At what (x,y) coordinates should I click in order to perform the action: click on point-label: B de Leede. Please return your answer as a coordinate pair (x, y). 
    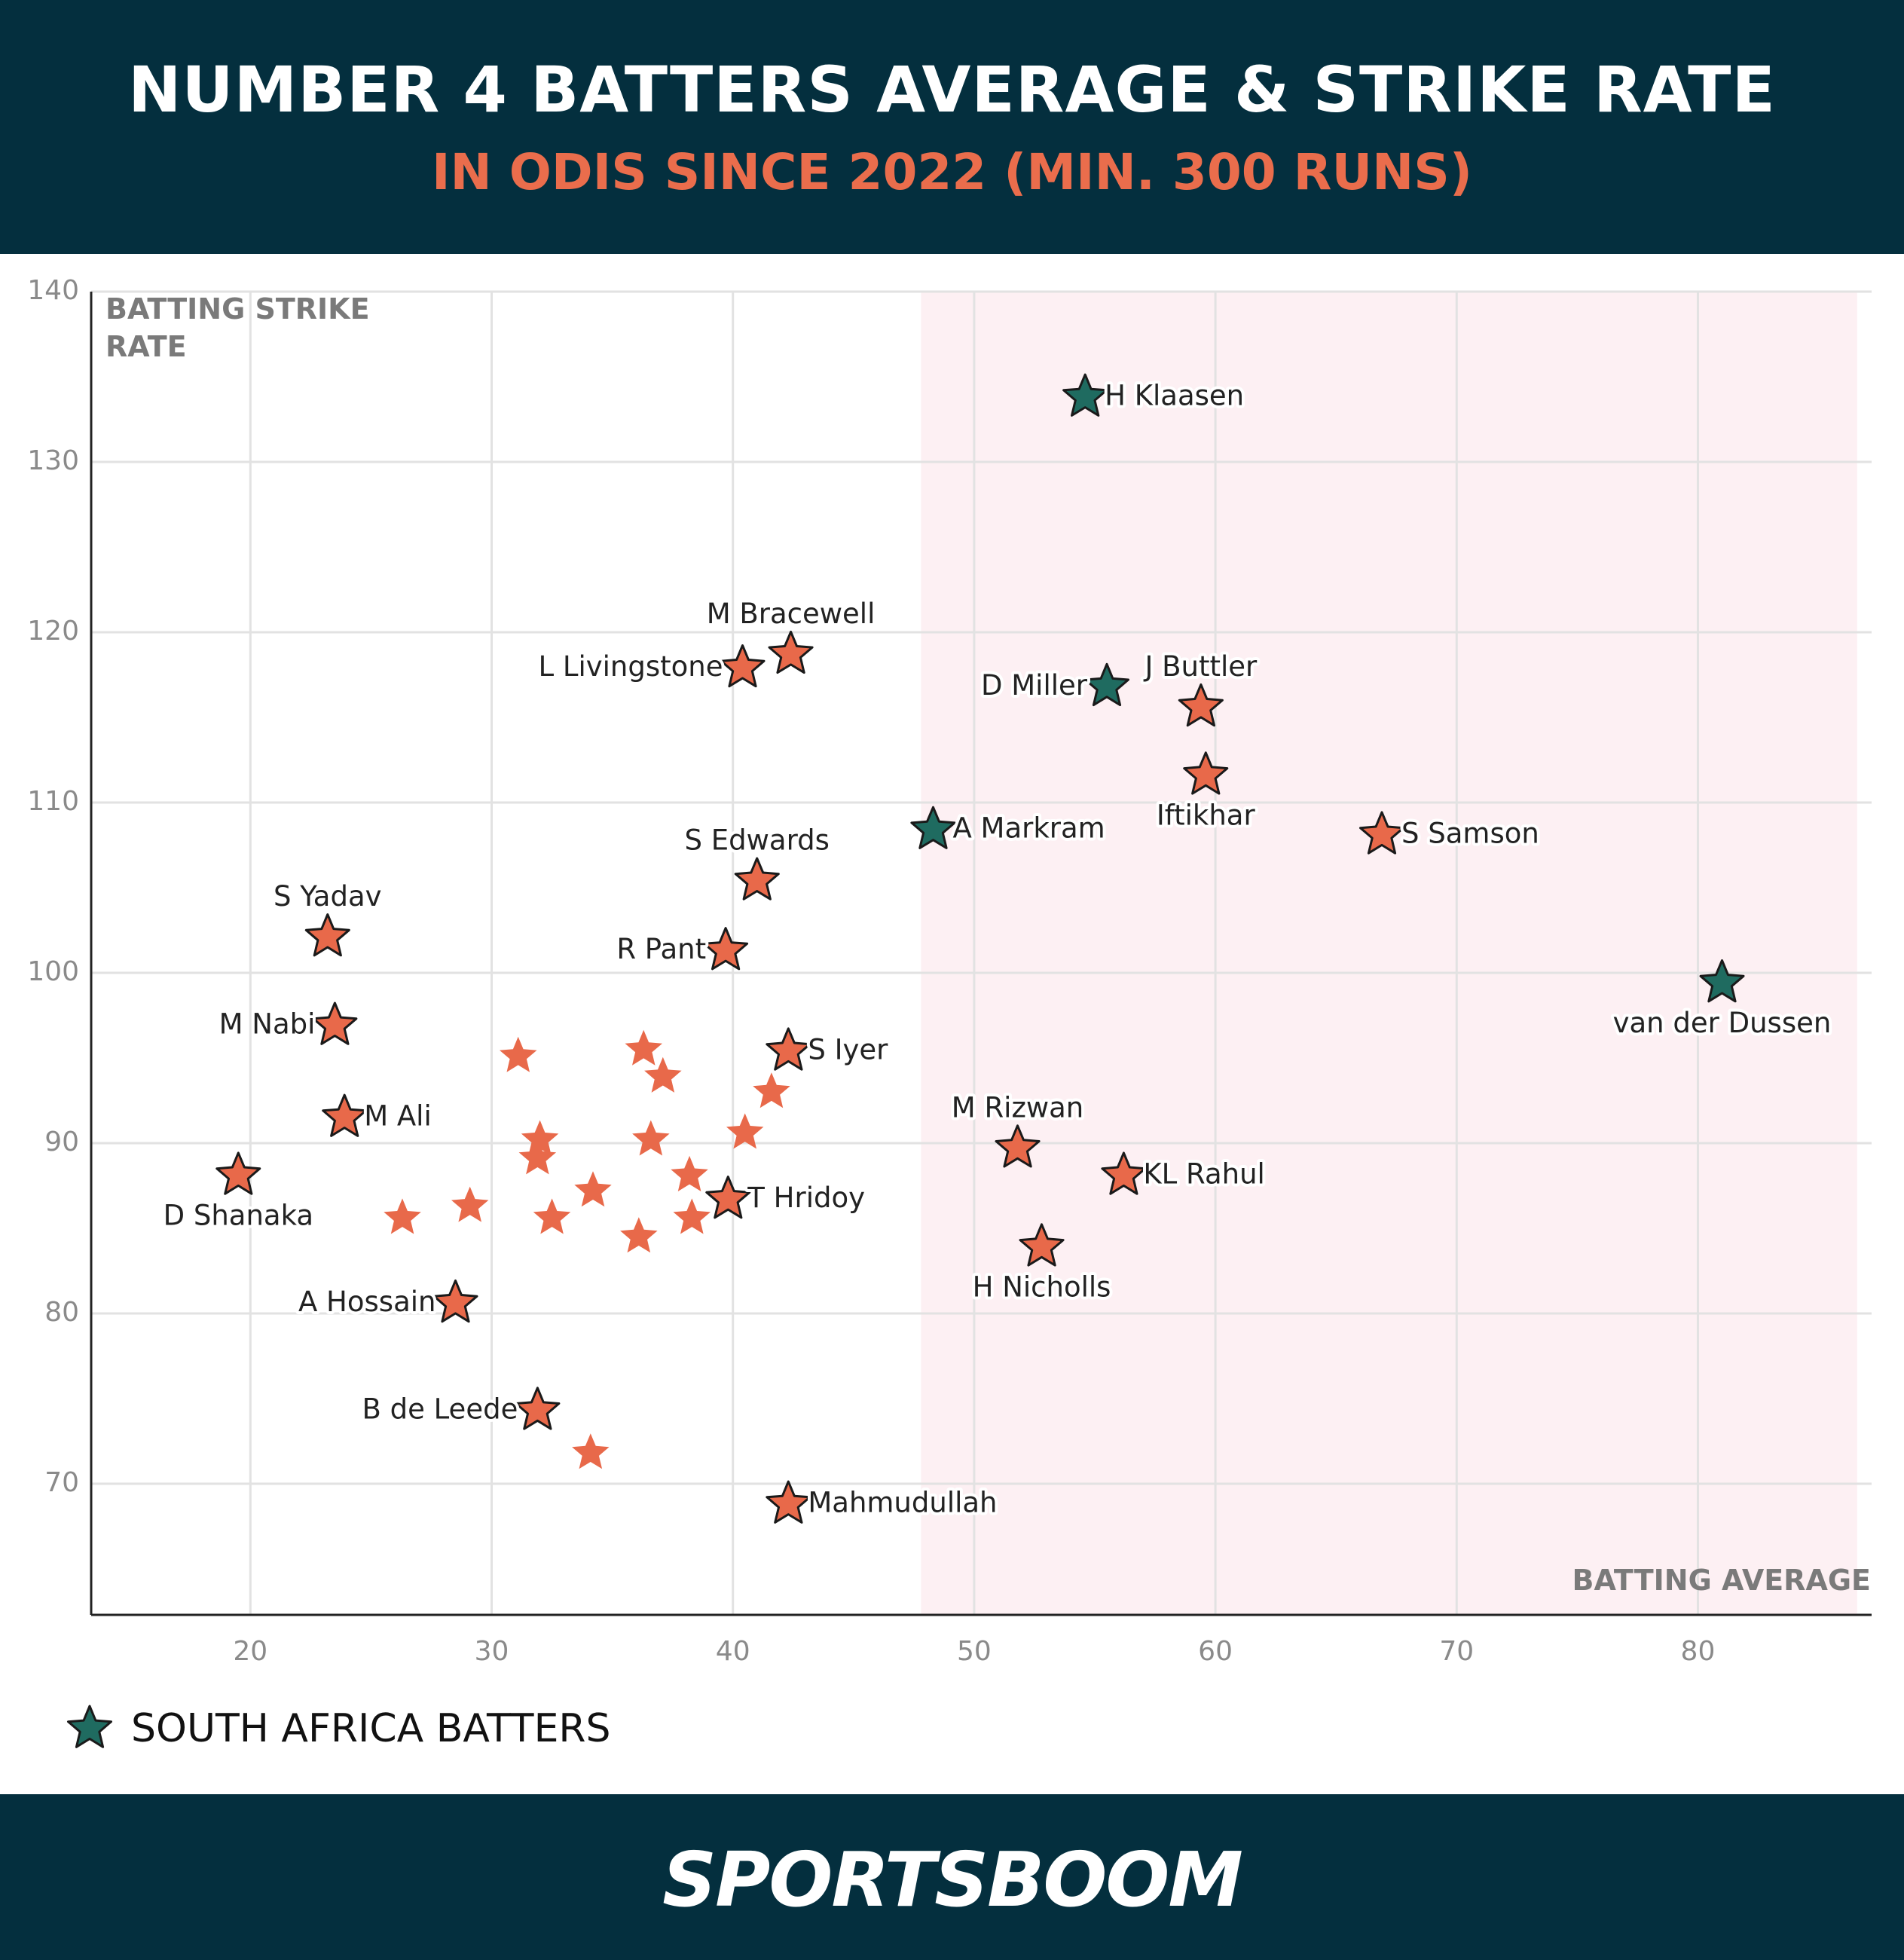
    Looking at the image, I should click on (440, 1409).